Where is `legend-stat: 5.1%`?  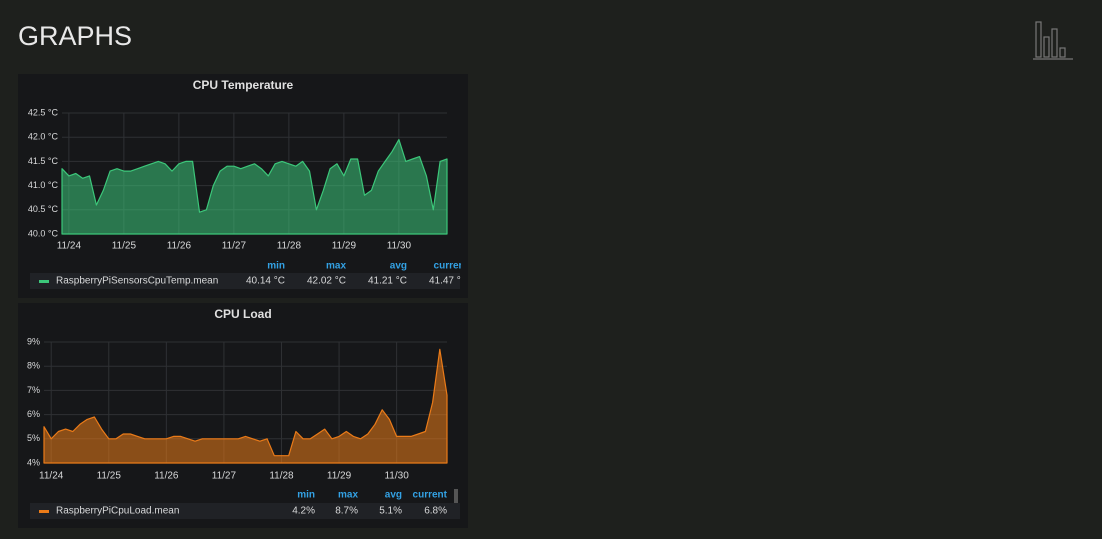 legend-stat: 5.1% is located at coordinates (390, 511).